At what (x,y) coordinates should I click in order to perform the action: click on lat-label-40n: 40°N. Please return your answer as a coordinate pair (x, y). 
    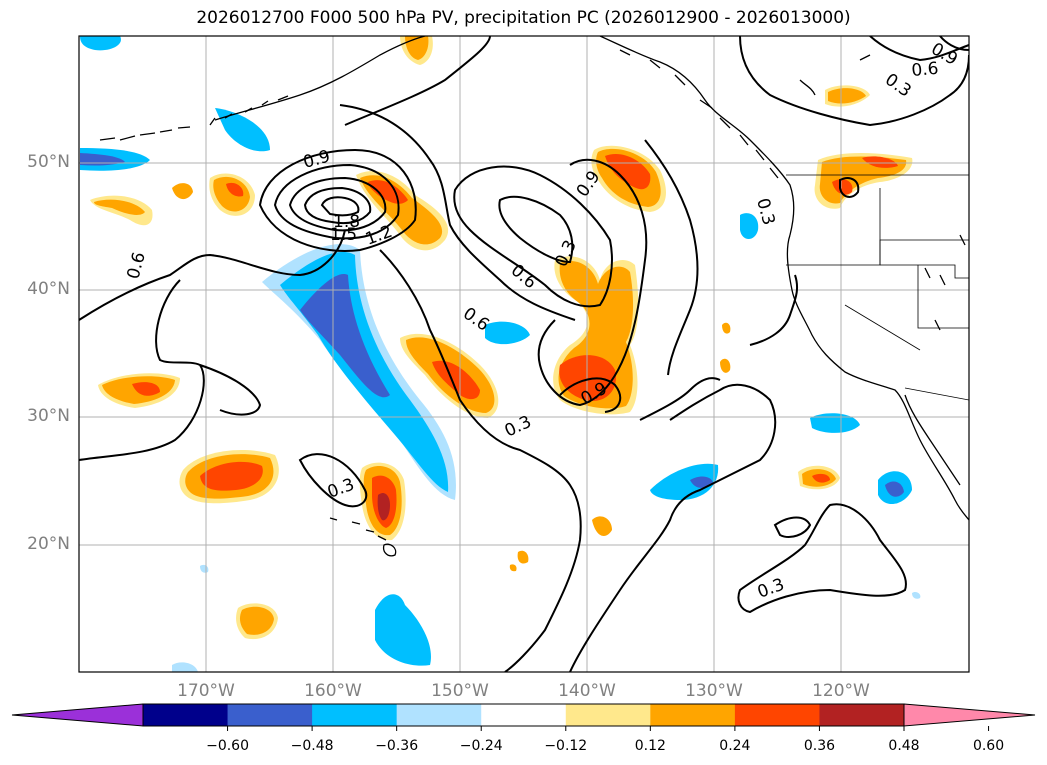
    Looking at the image, I should click on (48, 289).